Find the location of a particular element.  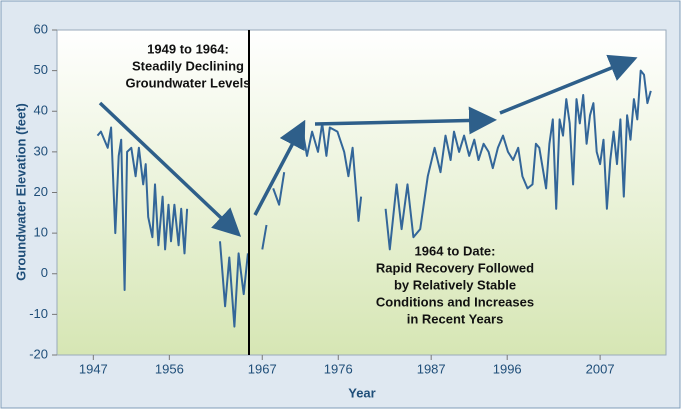

annotation: by Relatively Stable is located at coordinates (455, 284).